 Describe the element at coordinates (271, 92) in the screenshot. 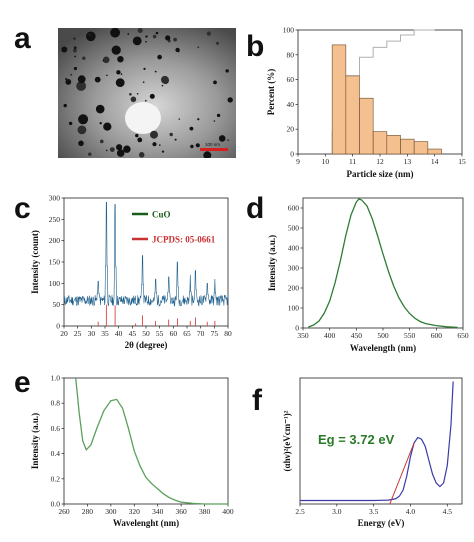

I see `y-axis-label: Percent (%)` at that location.